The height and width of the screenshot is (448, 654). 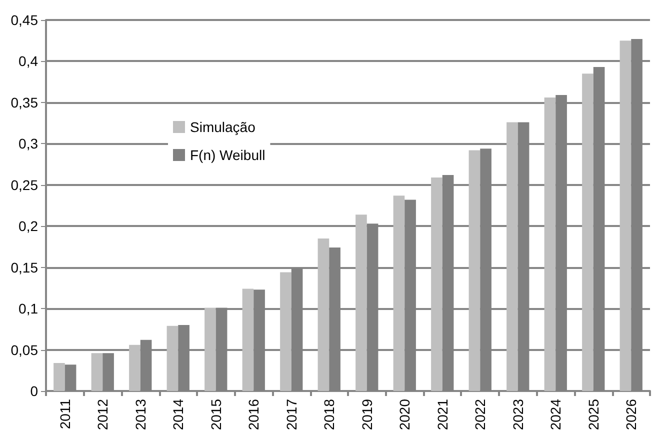 What do you see at coordinates (442, 414) in the screenshot?
I see `x-tick-label: 2021` at bounding box center [442, 414].